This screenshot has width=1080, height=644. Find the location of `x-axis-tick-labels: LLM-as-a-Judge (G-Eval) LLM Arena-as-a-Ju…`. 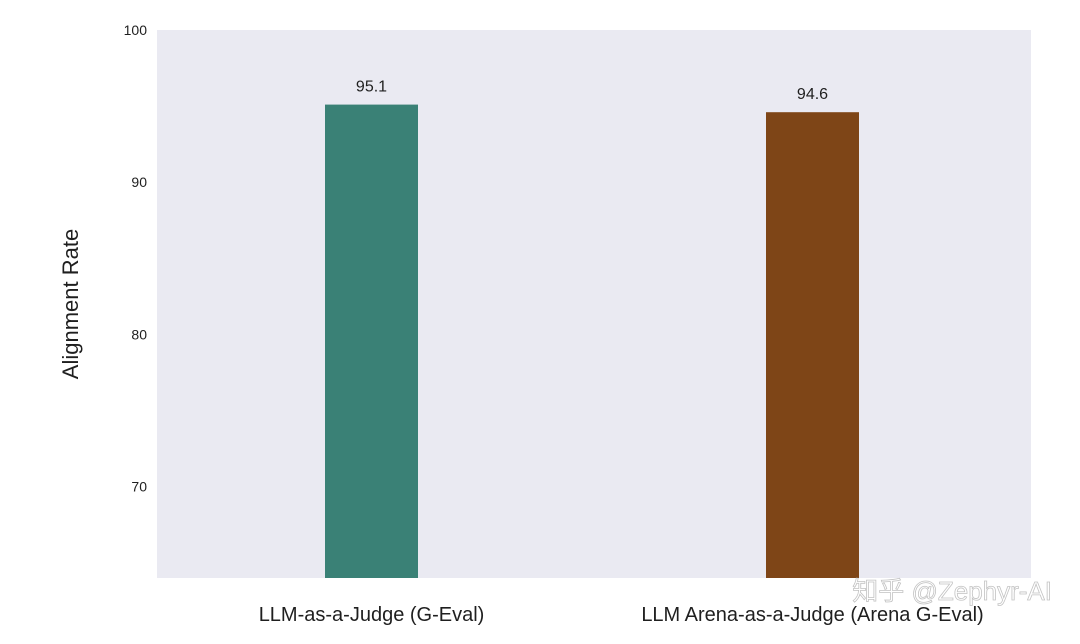

x-axis-tick-labels: LLM-as-a-Judge (G-Eval) LLM Arena-as-a-Ju… is located at coordinates (621, 615).